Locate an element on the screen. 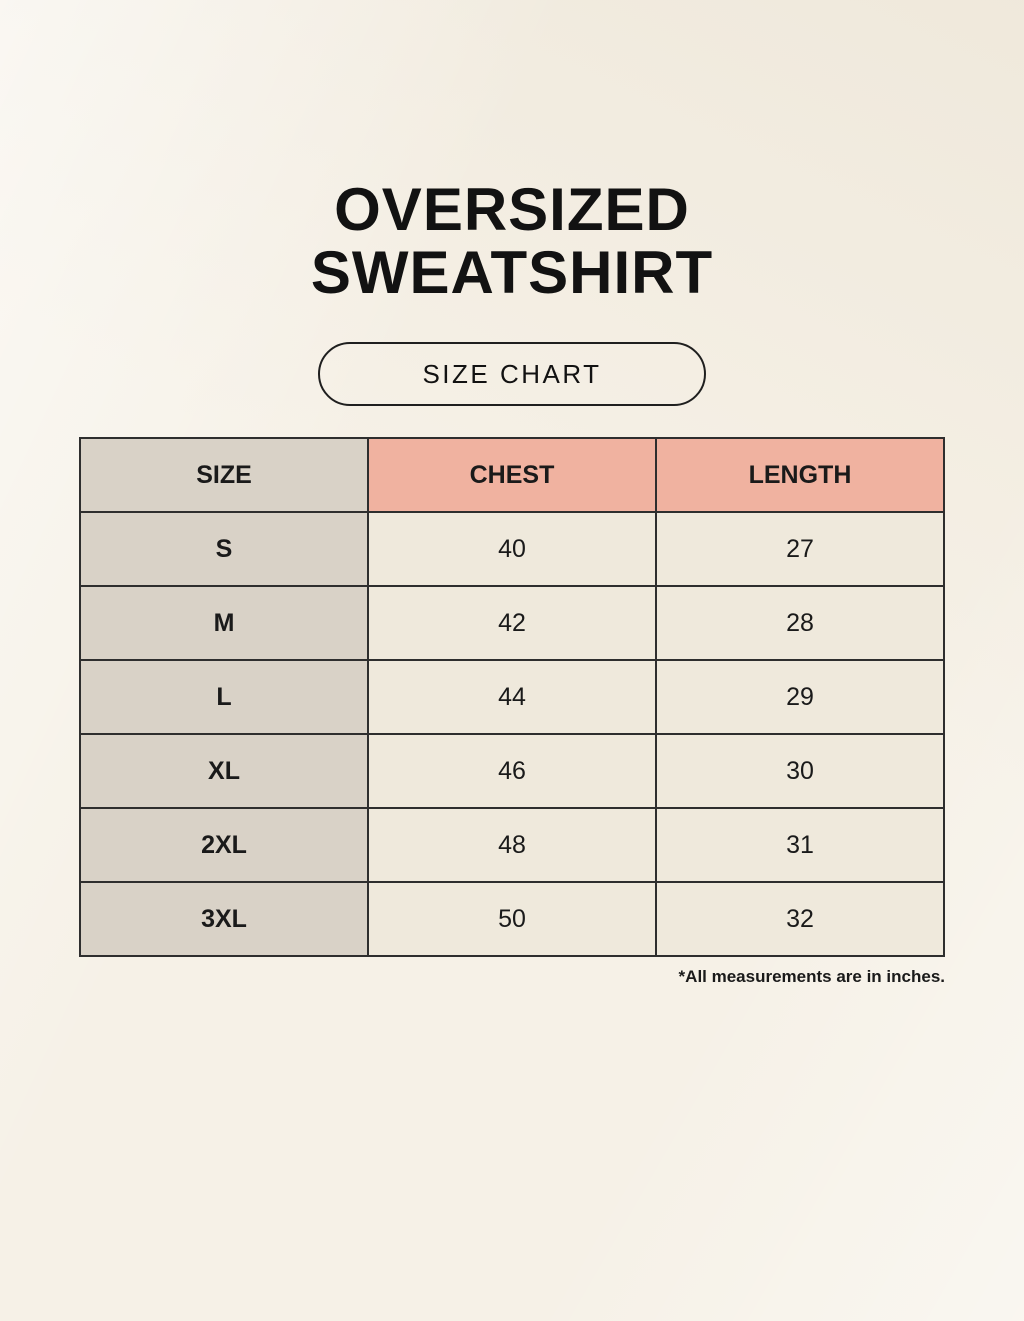 The image size is (1024, 1321). chest-header-cell: CHEST is located at coordinates (512, 475).